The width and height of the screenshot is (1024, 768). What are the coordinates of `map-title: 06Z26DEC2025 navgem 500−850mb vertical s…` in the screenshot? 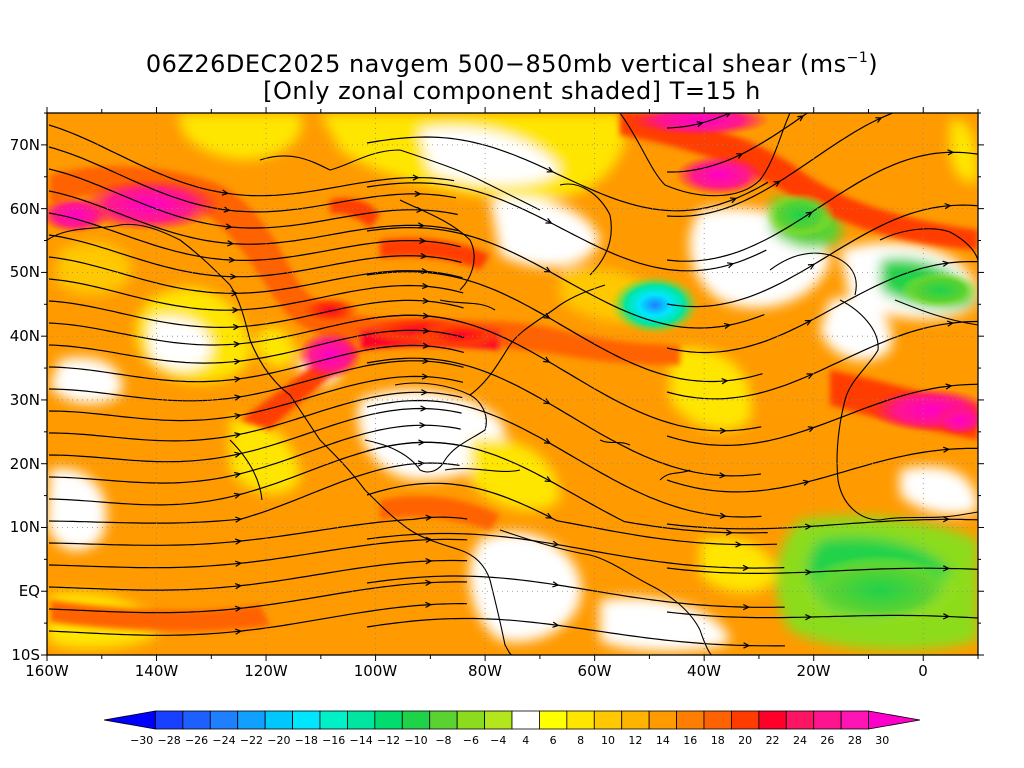 It's located at (512, 77).